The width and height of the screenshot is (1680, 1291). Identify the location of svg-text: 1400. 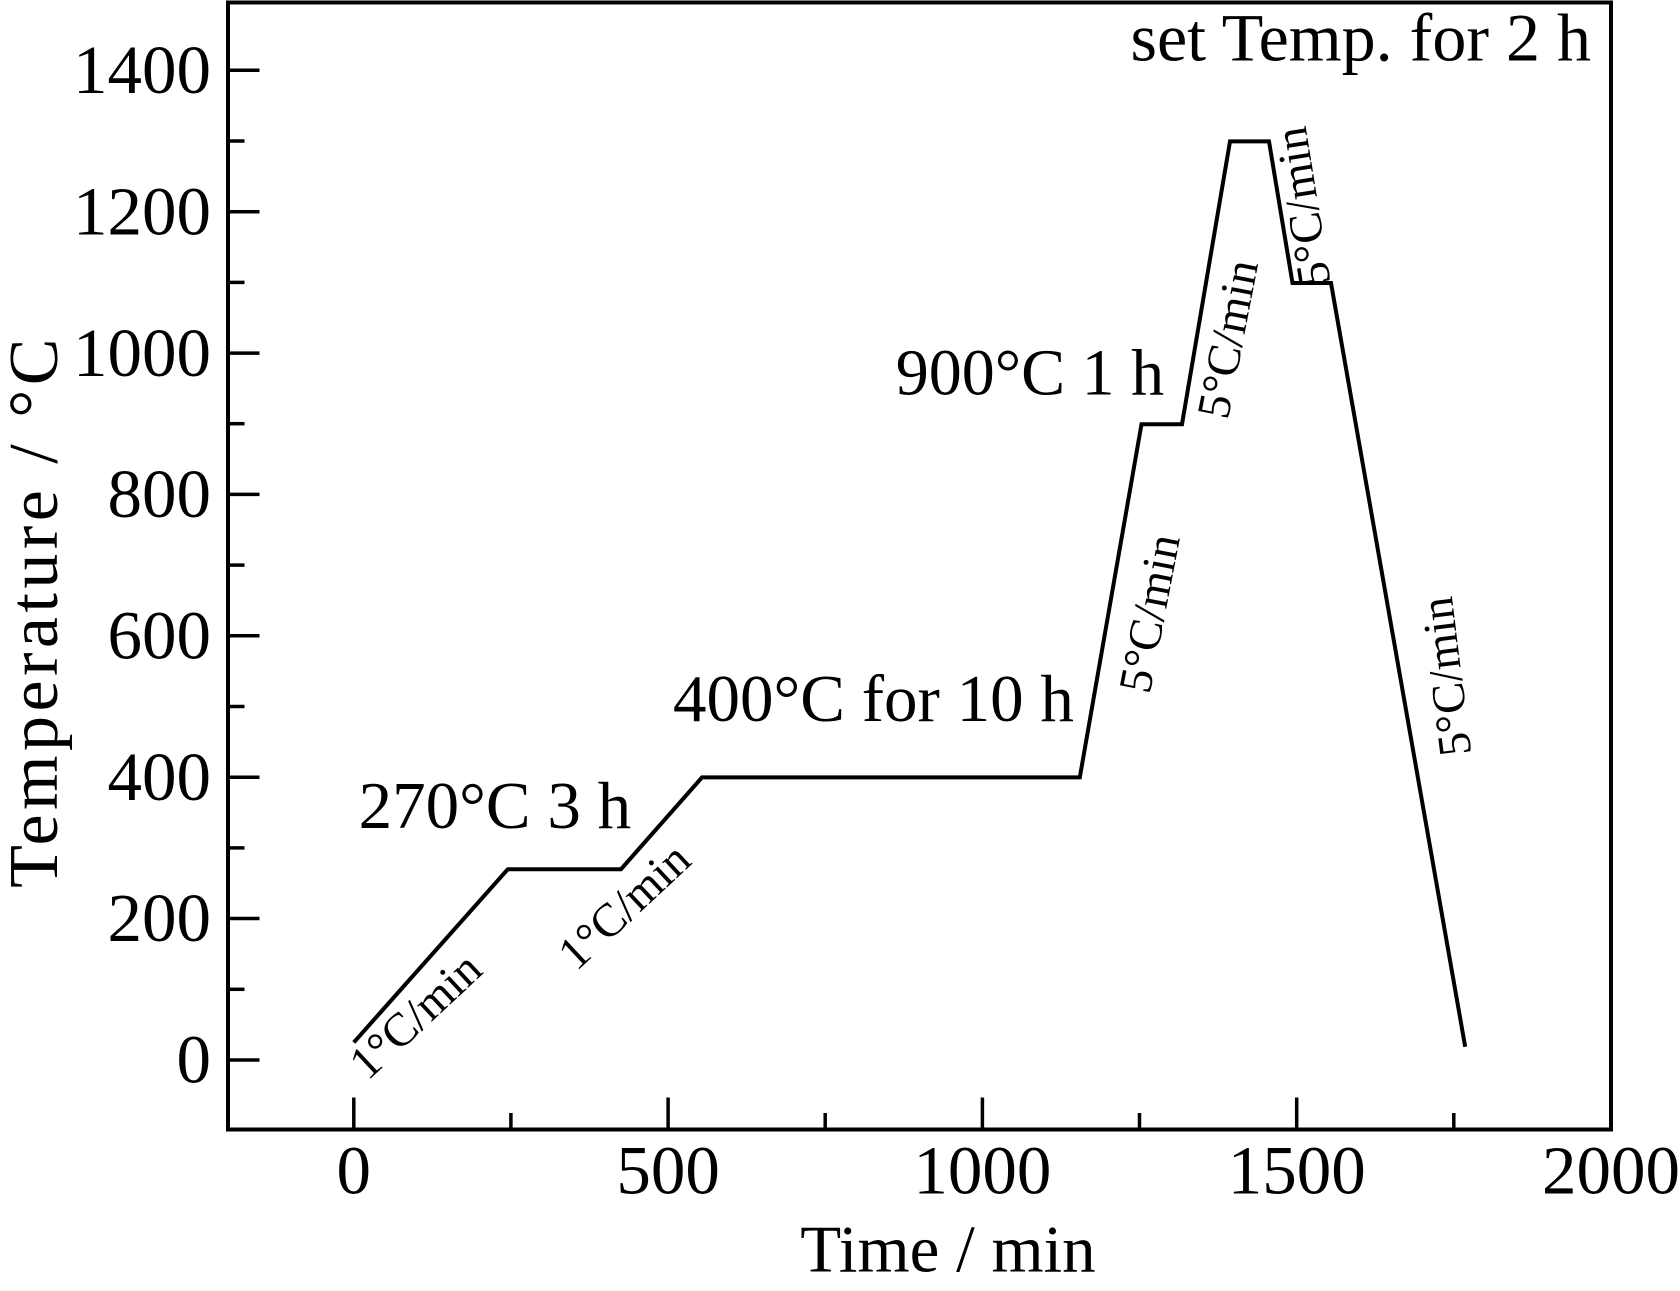
(142, 70).